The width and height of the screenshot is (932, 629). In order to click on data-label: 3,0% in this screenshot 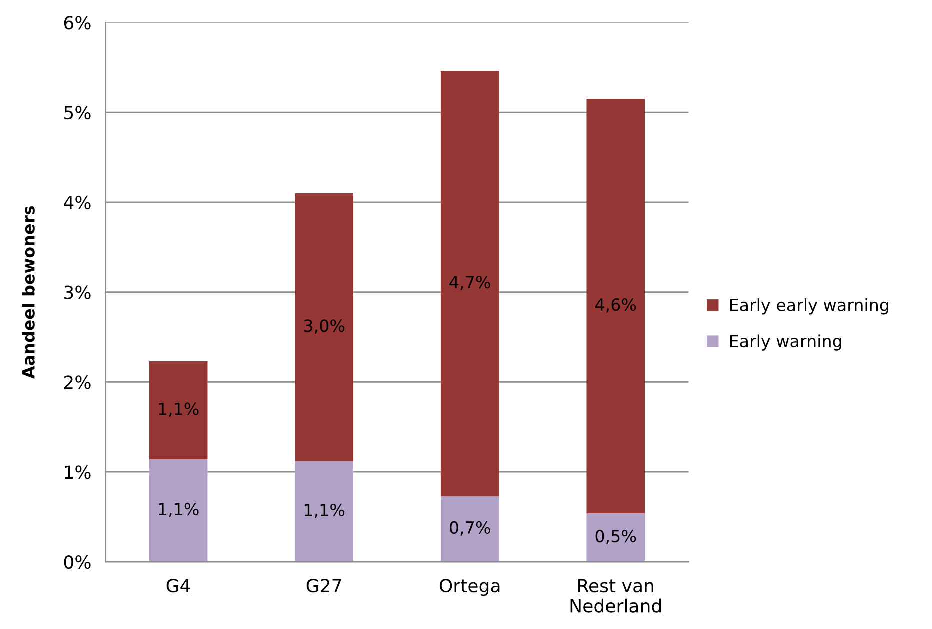, I will do `click(324, 327)`.